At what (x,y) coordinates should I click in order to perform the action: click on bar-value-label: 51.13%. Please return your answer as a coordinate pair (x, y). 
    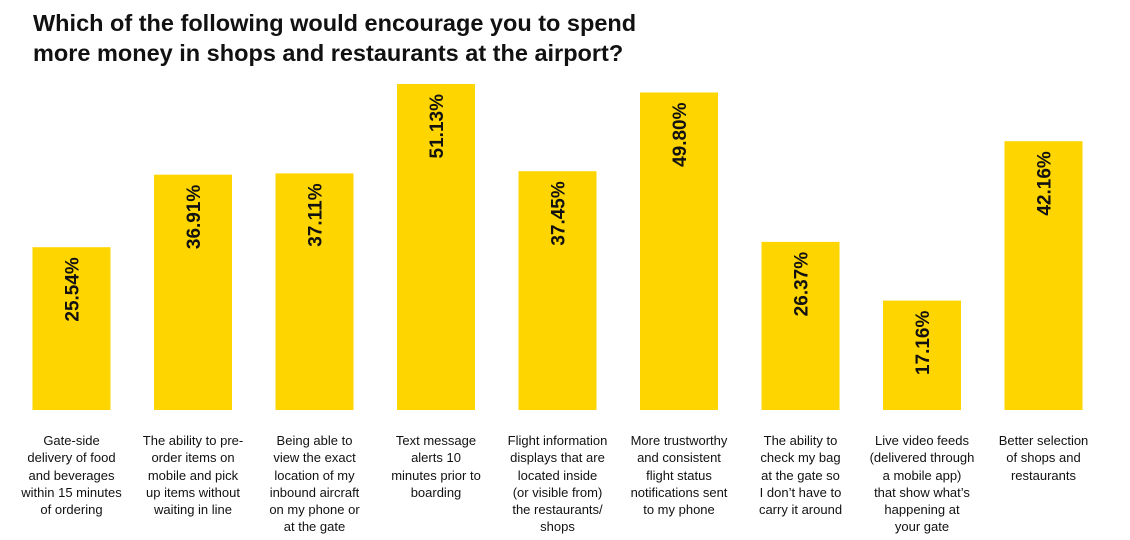
    Looking at the image, I should click on (437, 126).